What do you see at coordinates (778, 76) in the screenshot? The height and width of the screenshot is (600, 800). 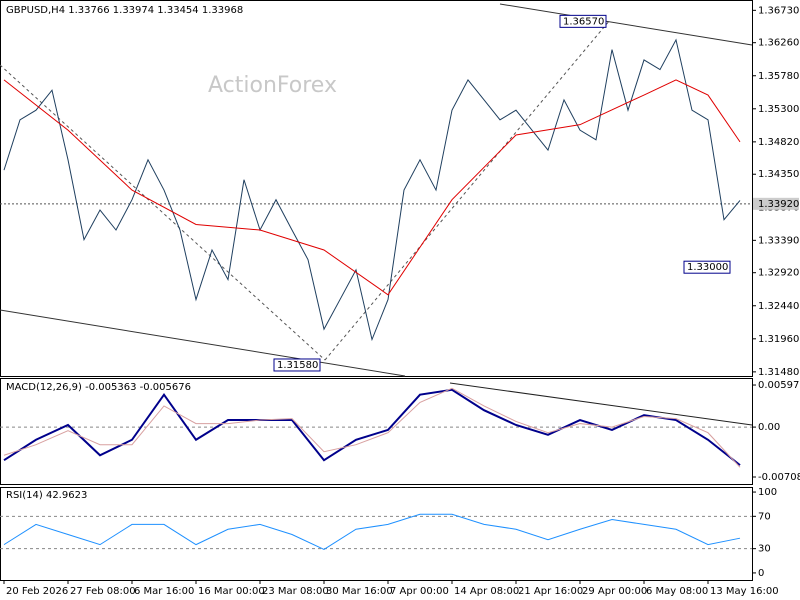 I see `y-tick-label: 1.35780` at bounding box center [778, 76].